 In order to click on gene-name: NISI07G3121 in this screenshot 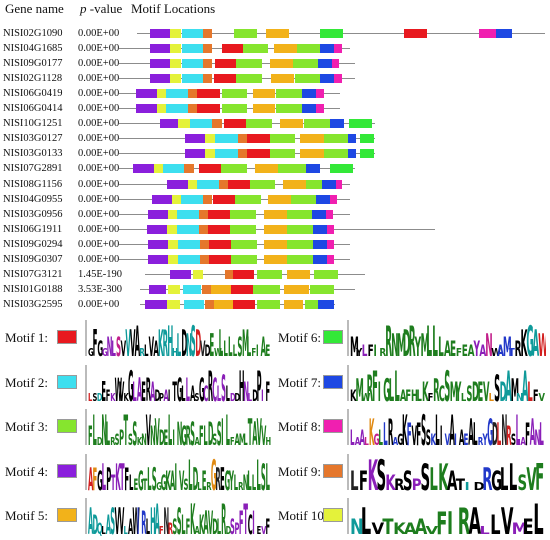, I will do `click(33, 274)`.